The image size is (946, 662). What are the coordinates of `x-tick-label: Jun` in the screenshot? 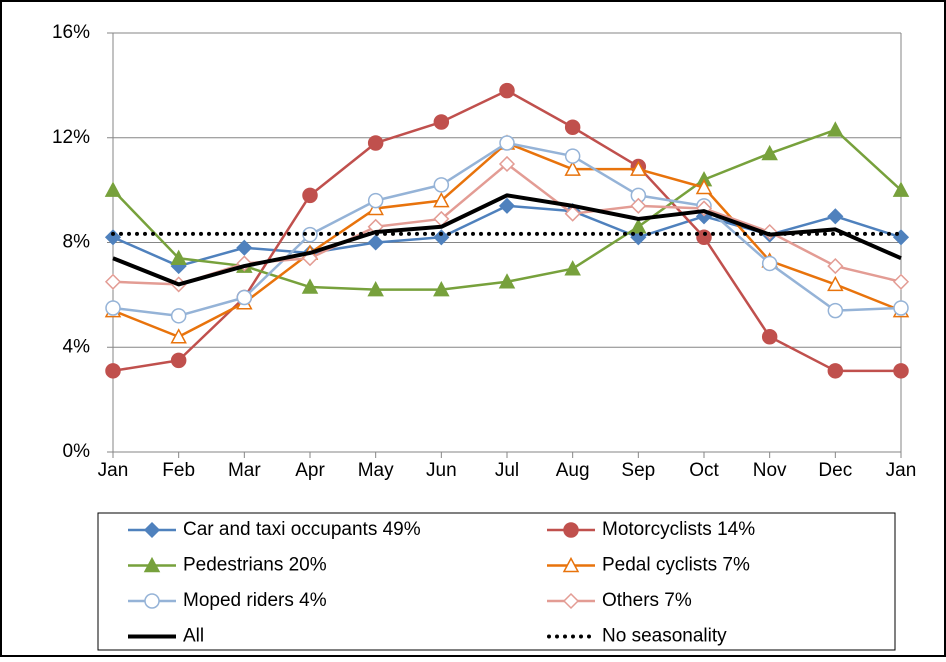 It's located at (441, 470).